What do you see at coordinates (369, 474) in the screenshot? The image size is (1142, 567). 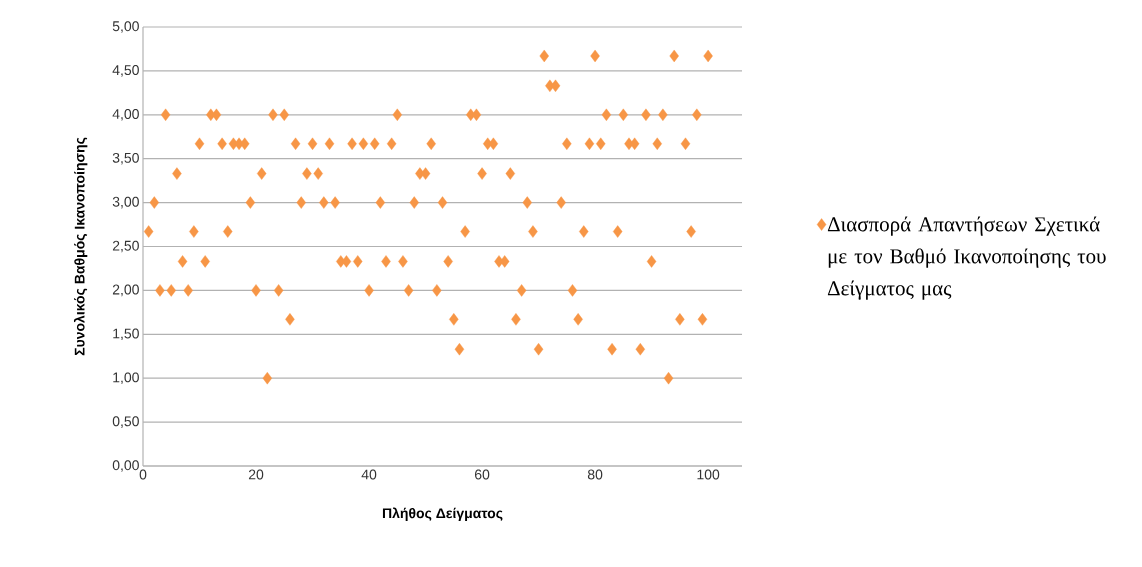 I see `x-tick-label: 40` at bounding box center [369, 474].